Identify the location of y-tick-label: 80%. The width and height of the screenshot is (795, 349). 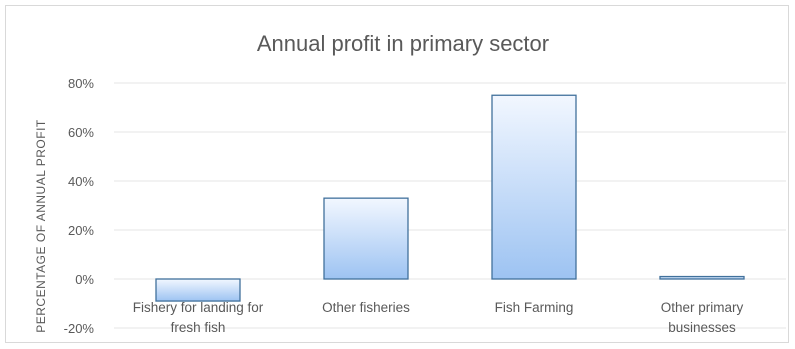
(81, 83).